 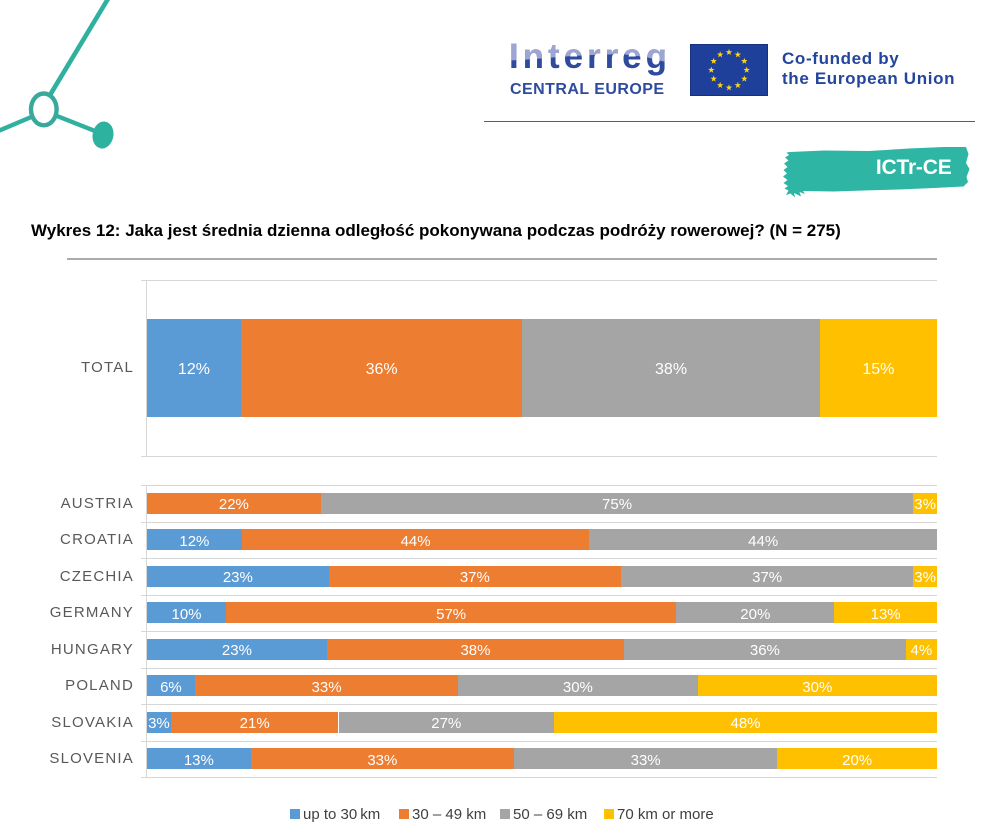 I want to click on svg-text: ICTr-CE, so click(x=914, y=167).